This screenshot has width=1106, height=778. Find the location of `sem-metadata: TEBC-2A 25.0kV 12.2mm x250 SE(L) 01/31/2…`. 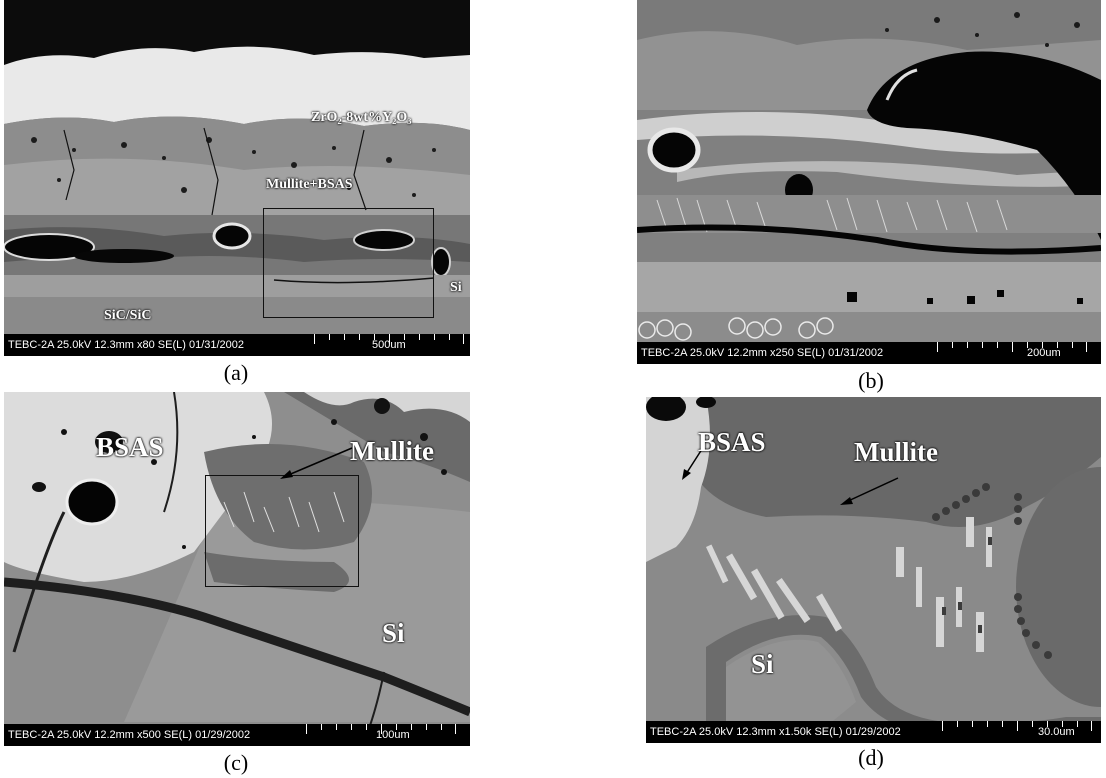

sem-metadata: TEBC-2A 25.0kV 12.2mm x250 SE(L) 01/31/2… is located at coordinates (762, 353).